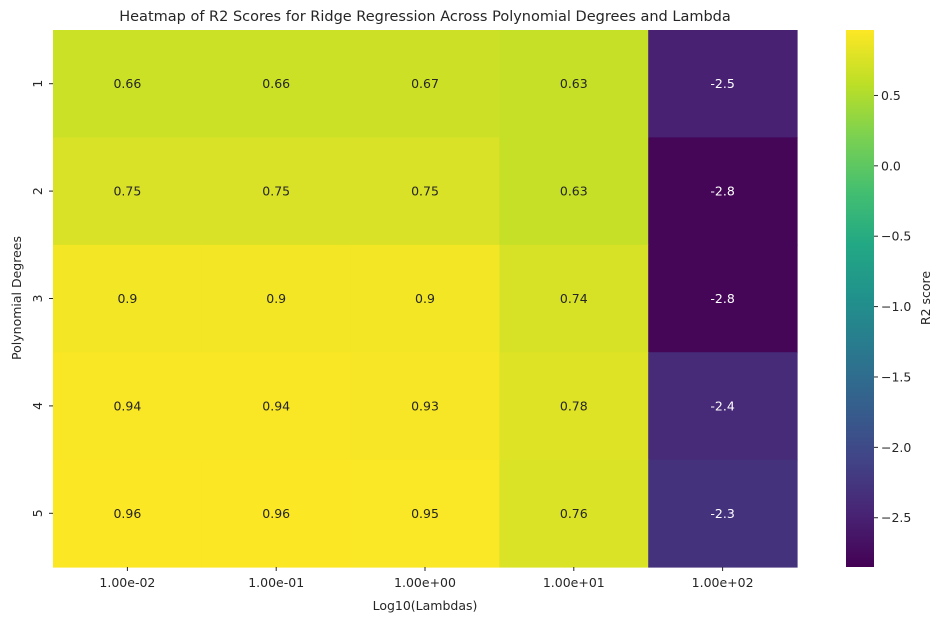 Image resolution: width=943 pixels, height=622 pixels. What do you see at coordinates (896, 236) in the screenshot?
I see `colorbar-tick-label: −0.5` at bounding box center [896, 236].